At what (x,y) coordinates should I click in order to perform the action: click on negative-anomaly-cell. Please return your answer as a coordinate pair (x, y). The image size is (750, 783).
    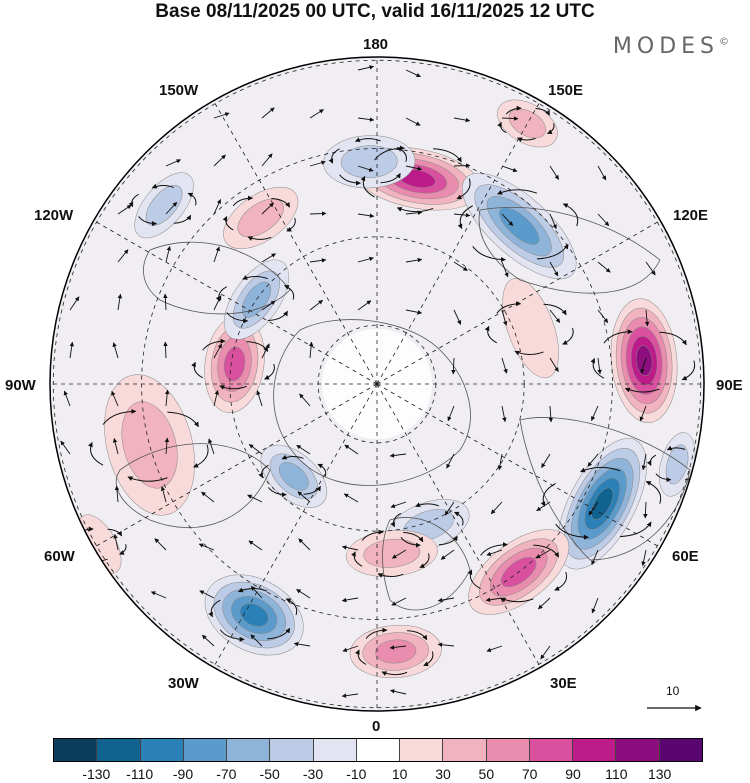
    Looking at the image, I should click on (519, 226).